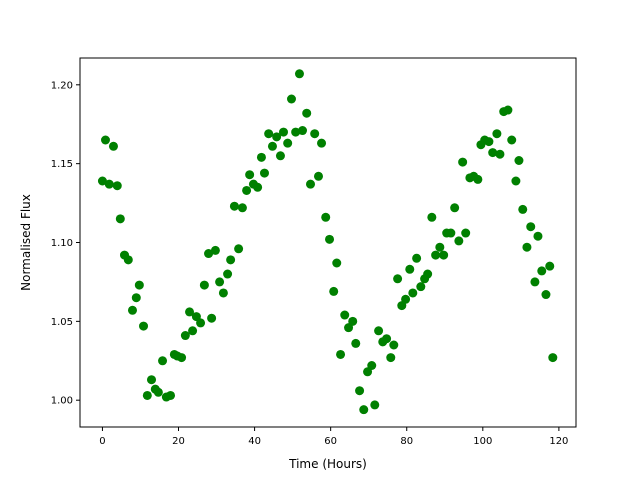 This screenshot has width=640, height=484. I want to click on x-tick-label: 40, so click(254, 441).